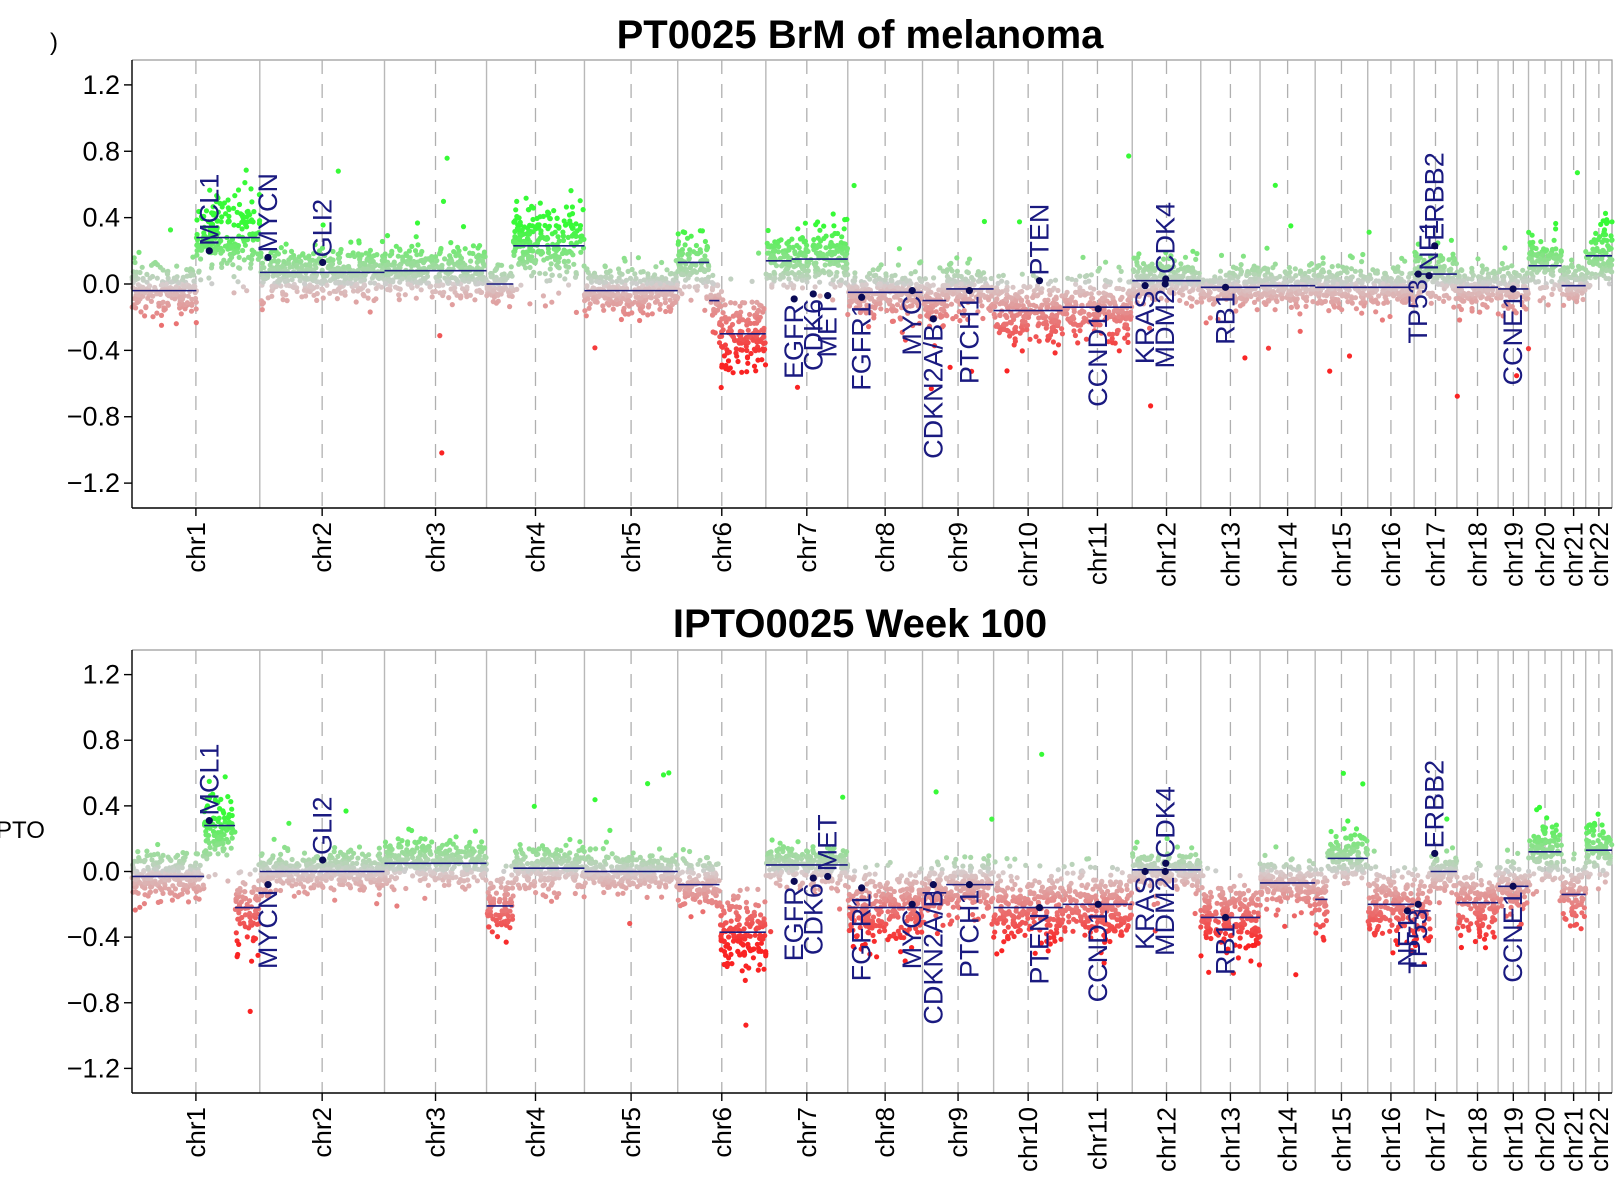  Describe the element at coordinates (322, 547) in the screenshot. I see `x-tick-label: chr2` at that location.